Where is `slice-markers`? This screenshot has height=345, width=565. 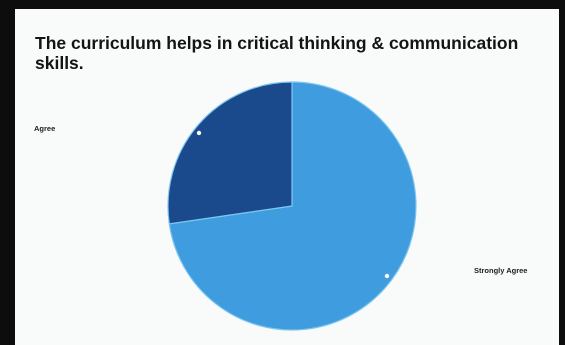
slice-markers is located at coordinates (293, 204).